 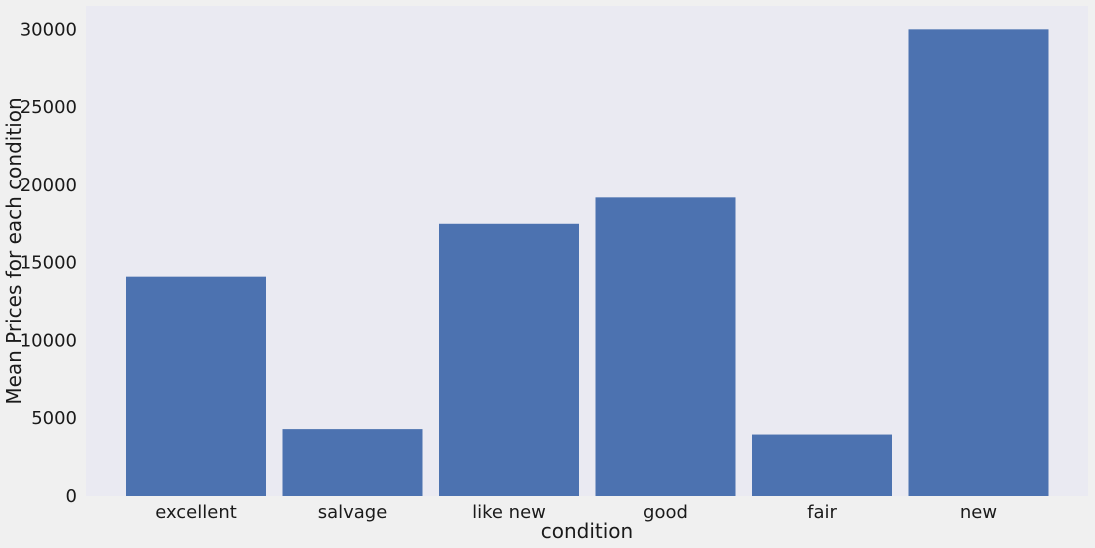 What do you see at coordinates (196, 386) in the screenshot?
I see `bar-excellent` at bounding box center [196, 386].